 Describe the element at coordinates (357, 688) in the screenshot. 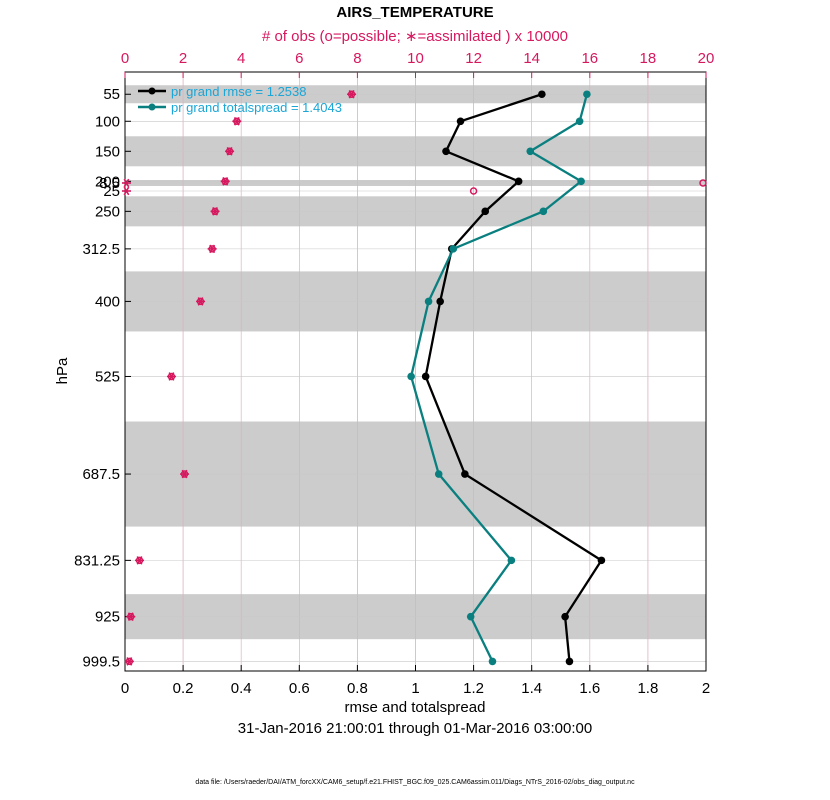

I see `x-tick-label: 0.8` at that location.